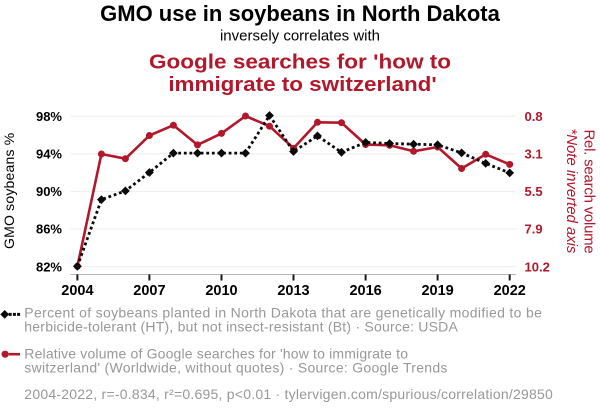 This screenshot has height=414, width=600. I want to click on svg-text:GMO use in soybeans in North D: GMO use in soybeans in North Dakota, so click(300, 13).